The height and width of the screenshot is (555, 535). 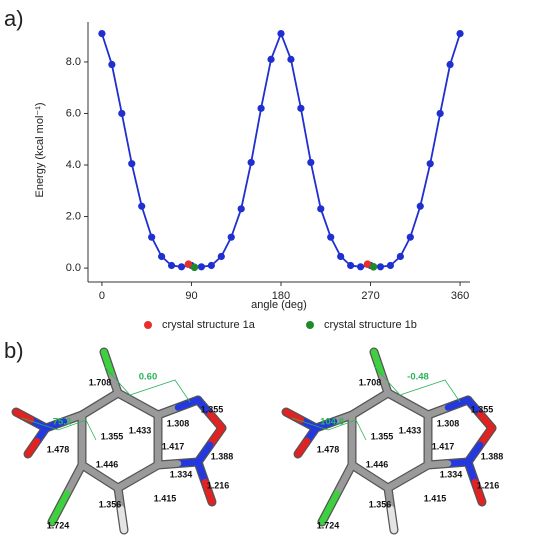 What do you see at coordinates (40, 149) in the screenshot?
I see `y-axis-label: Energy (kcal mol⁻¹)` at bounding box center [40, 149].